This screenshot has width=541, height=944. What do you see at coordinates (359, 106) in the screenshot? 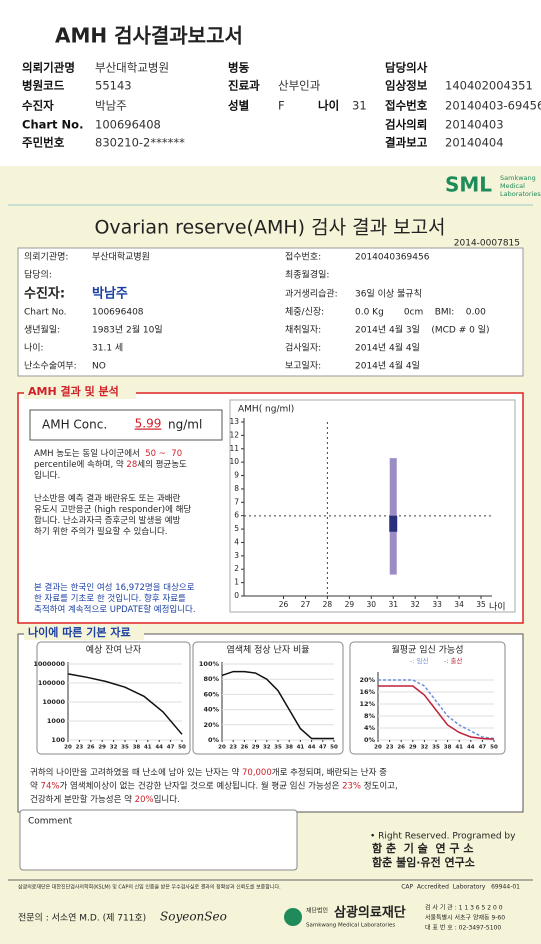
I see `field-value: 31` at bounding box center [359, 106].